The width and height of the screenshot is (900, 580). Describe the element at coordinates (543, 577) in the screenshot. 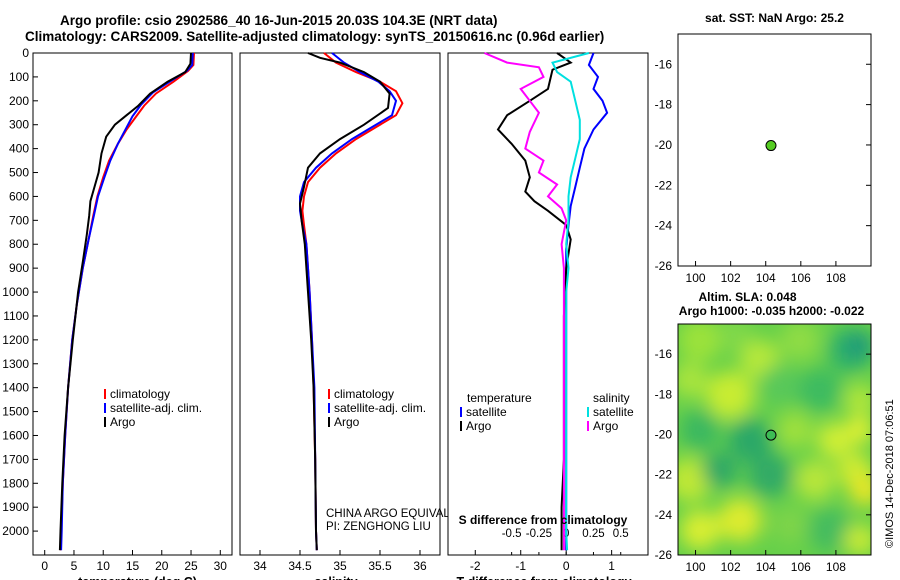

I see `x-axis-label: T difference from climatology` at that location.